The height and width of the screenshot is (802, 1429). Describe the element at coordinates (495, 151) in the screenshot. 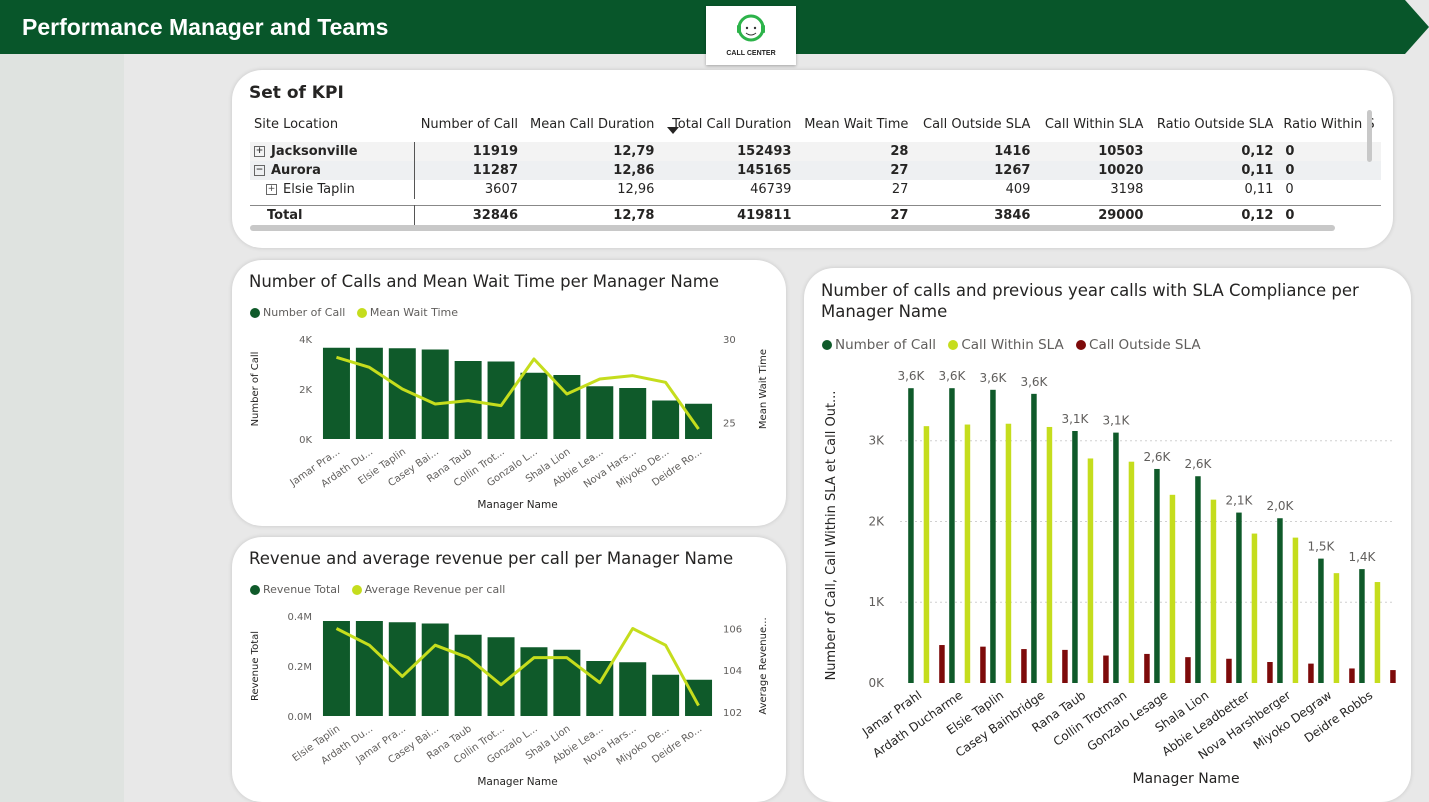

I see `table-cell: 11919` at that location.